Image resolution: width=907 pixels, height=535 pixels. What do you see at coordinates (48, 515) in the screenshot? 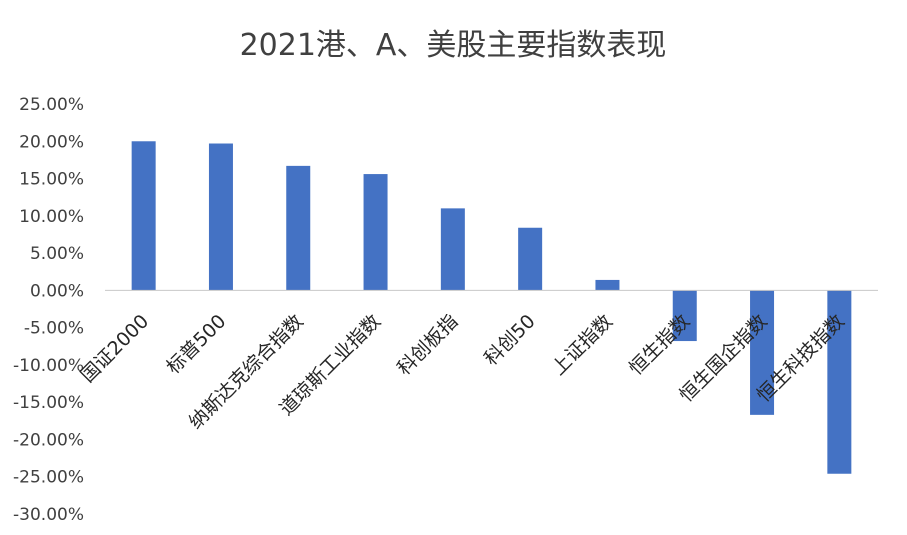
I see `y-tick-label: -30.00%` at bounding box center [48, 515].